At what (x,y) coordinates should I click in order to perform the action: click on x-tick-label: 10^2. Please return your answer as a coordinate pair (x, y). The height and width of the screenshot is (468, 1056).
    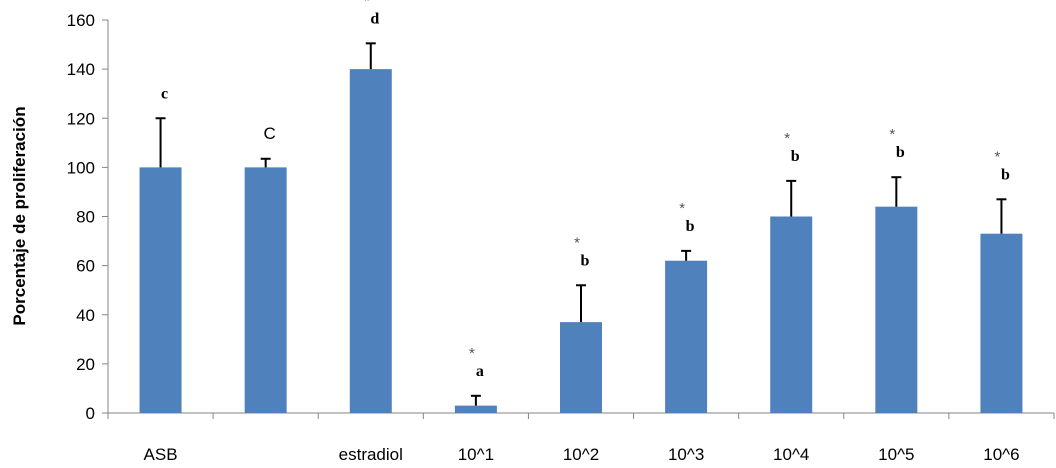
    Looking at the image, I should click on (581, 454).